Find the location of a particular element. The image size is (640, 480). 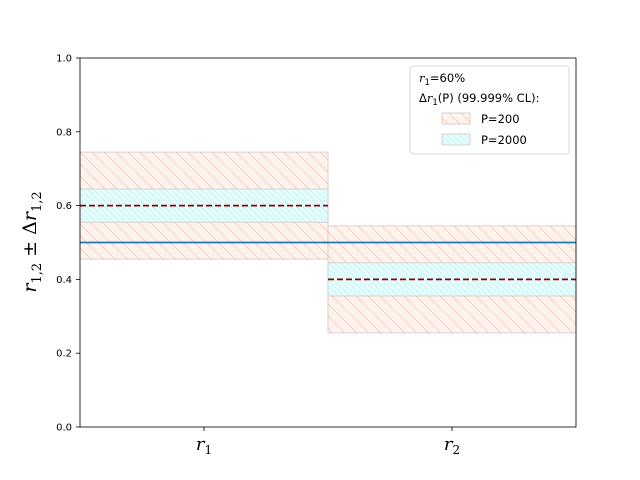

legend-label-p200: P=200 is located at coordinates (500, 119).